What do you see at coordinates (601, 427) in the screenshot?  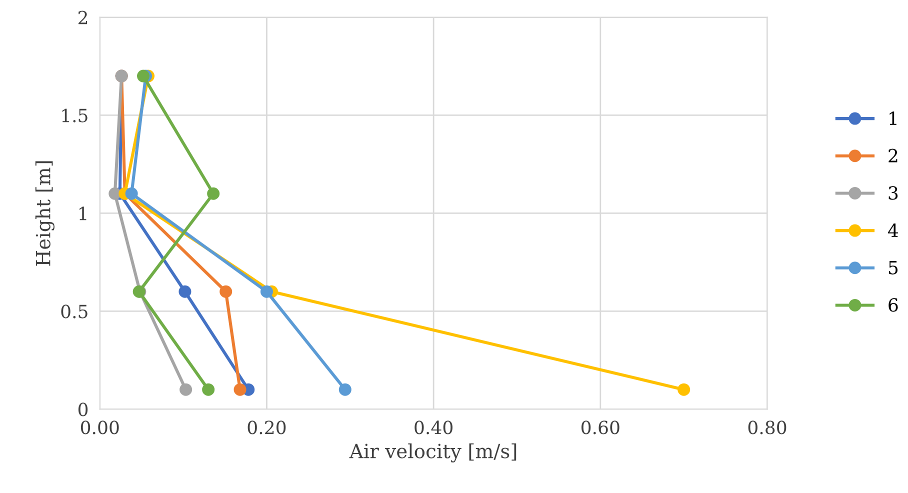 I see `x-tick-label: 0.60` at bounding box center [601, 427].